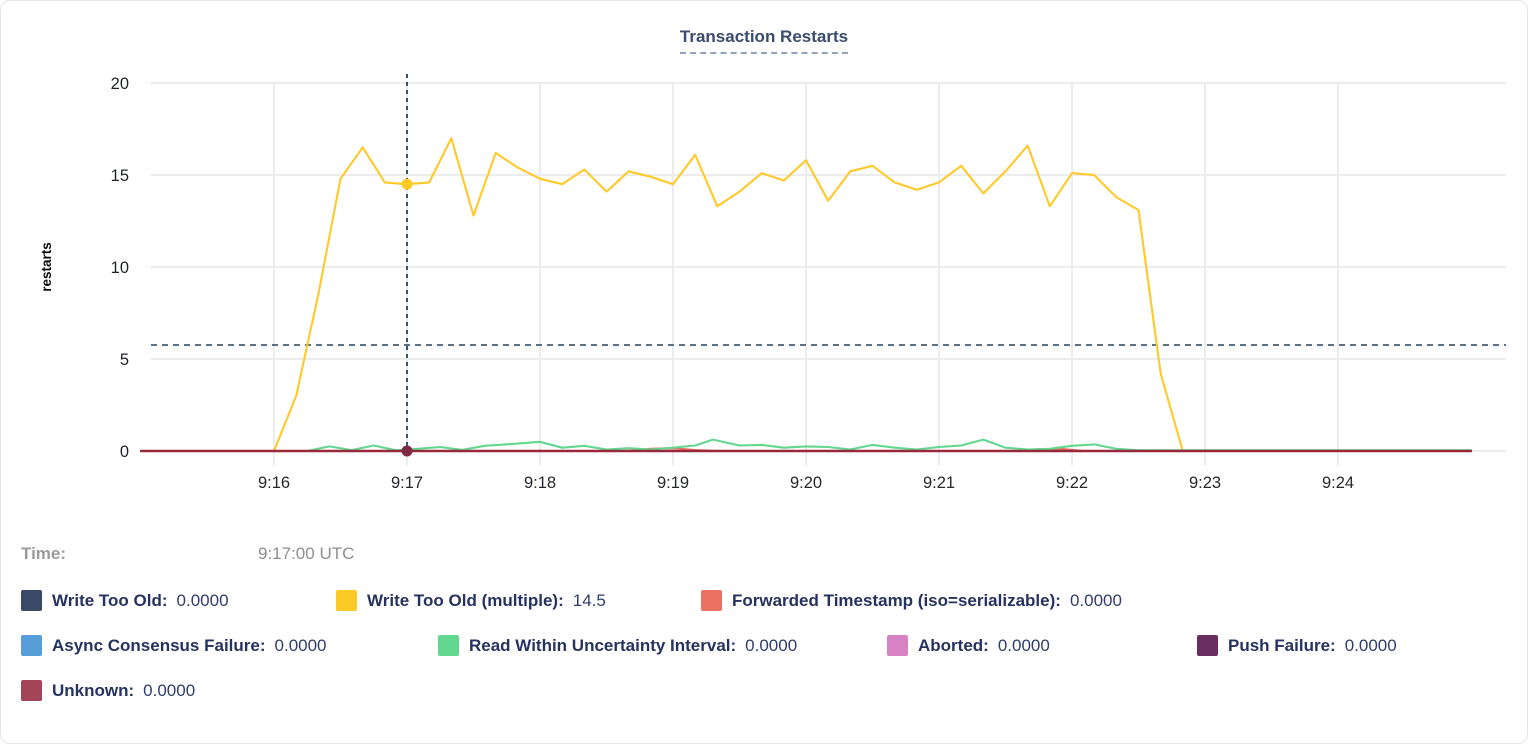 This screenshot has width=1528, height=744. I want to click on legend-item-read-within-uncertainty-interval: Read Within Uncertainty Interval: 0.0000, so click(617, 645).